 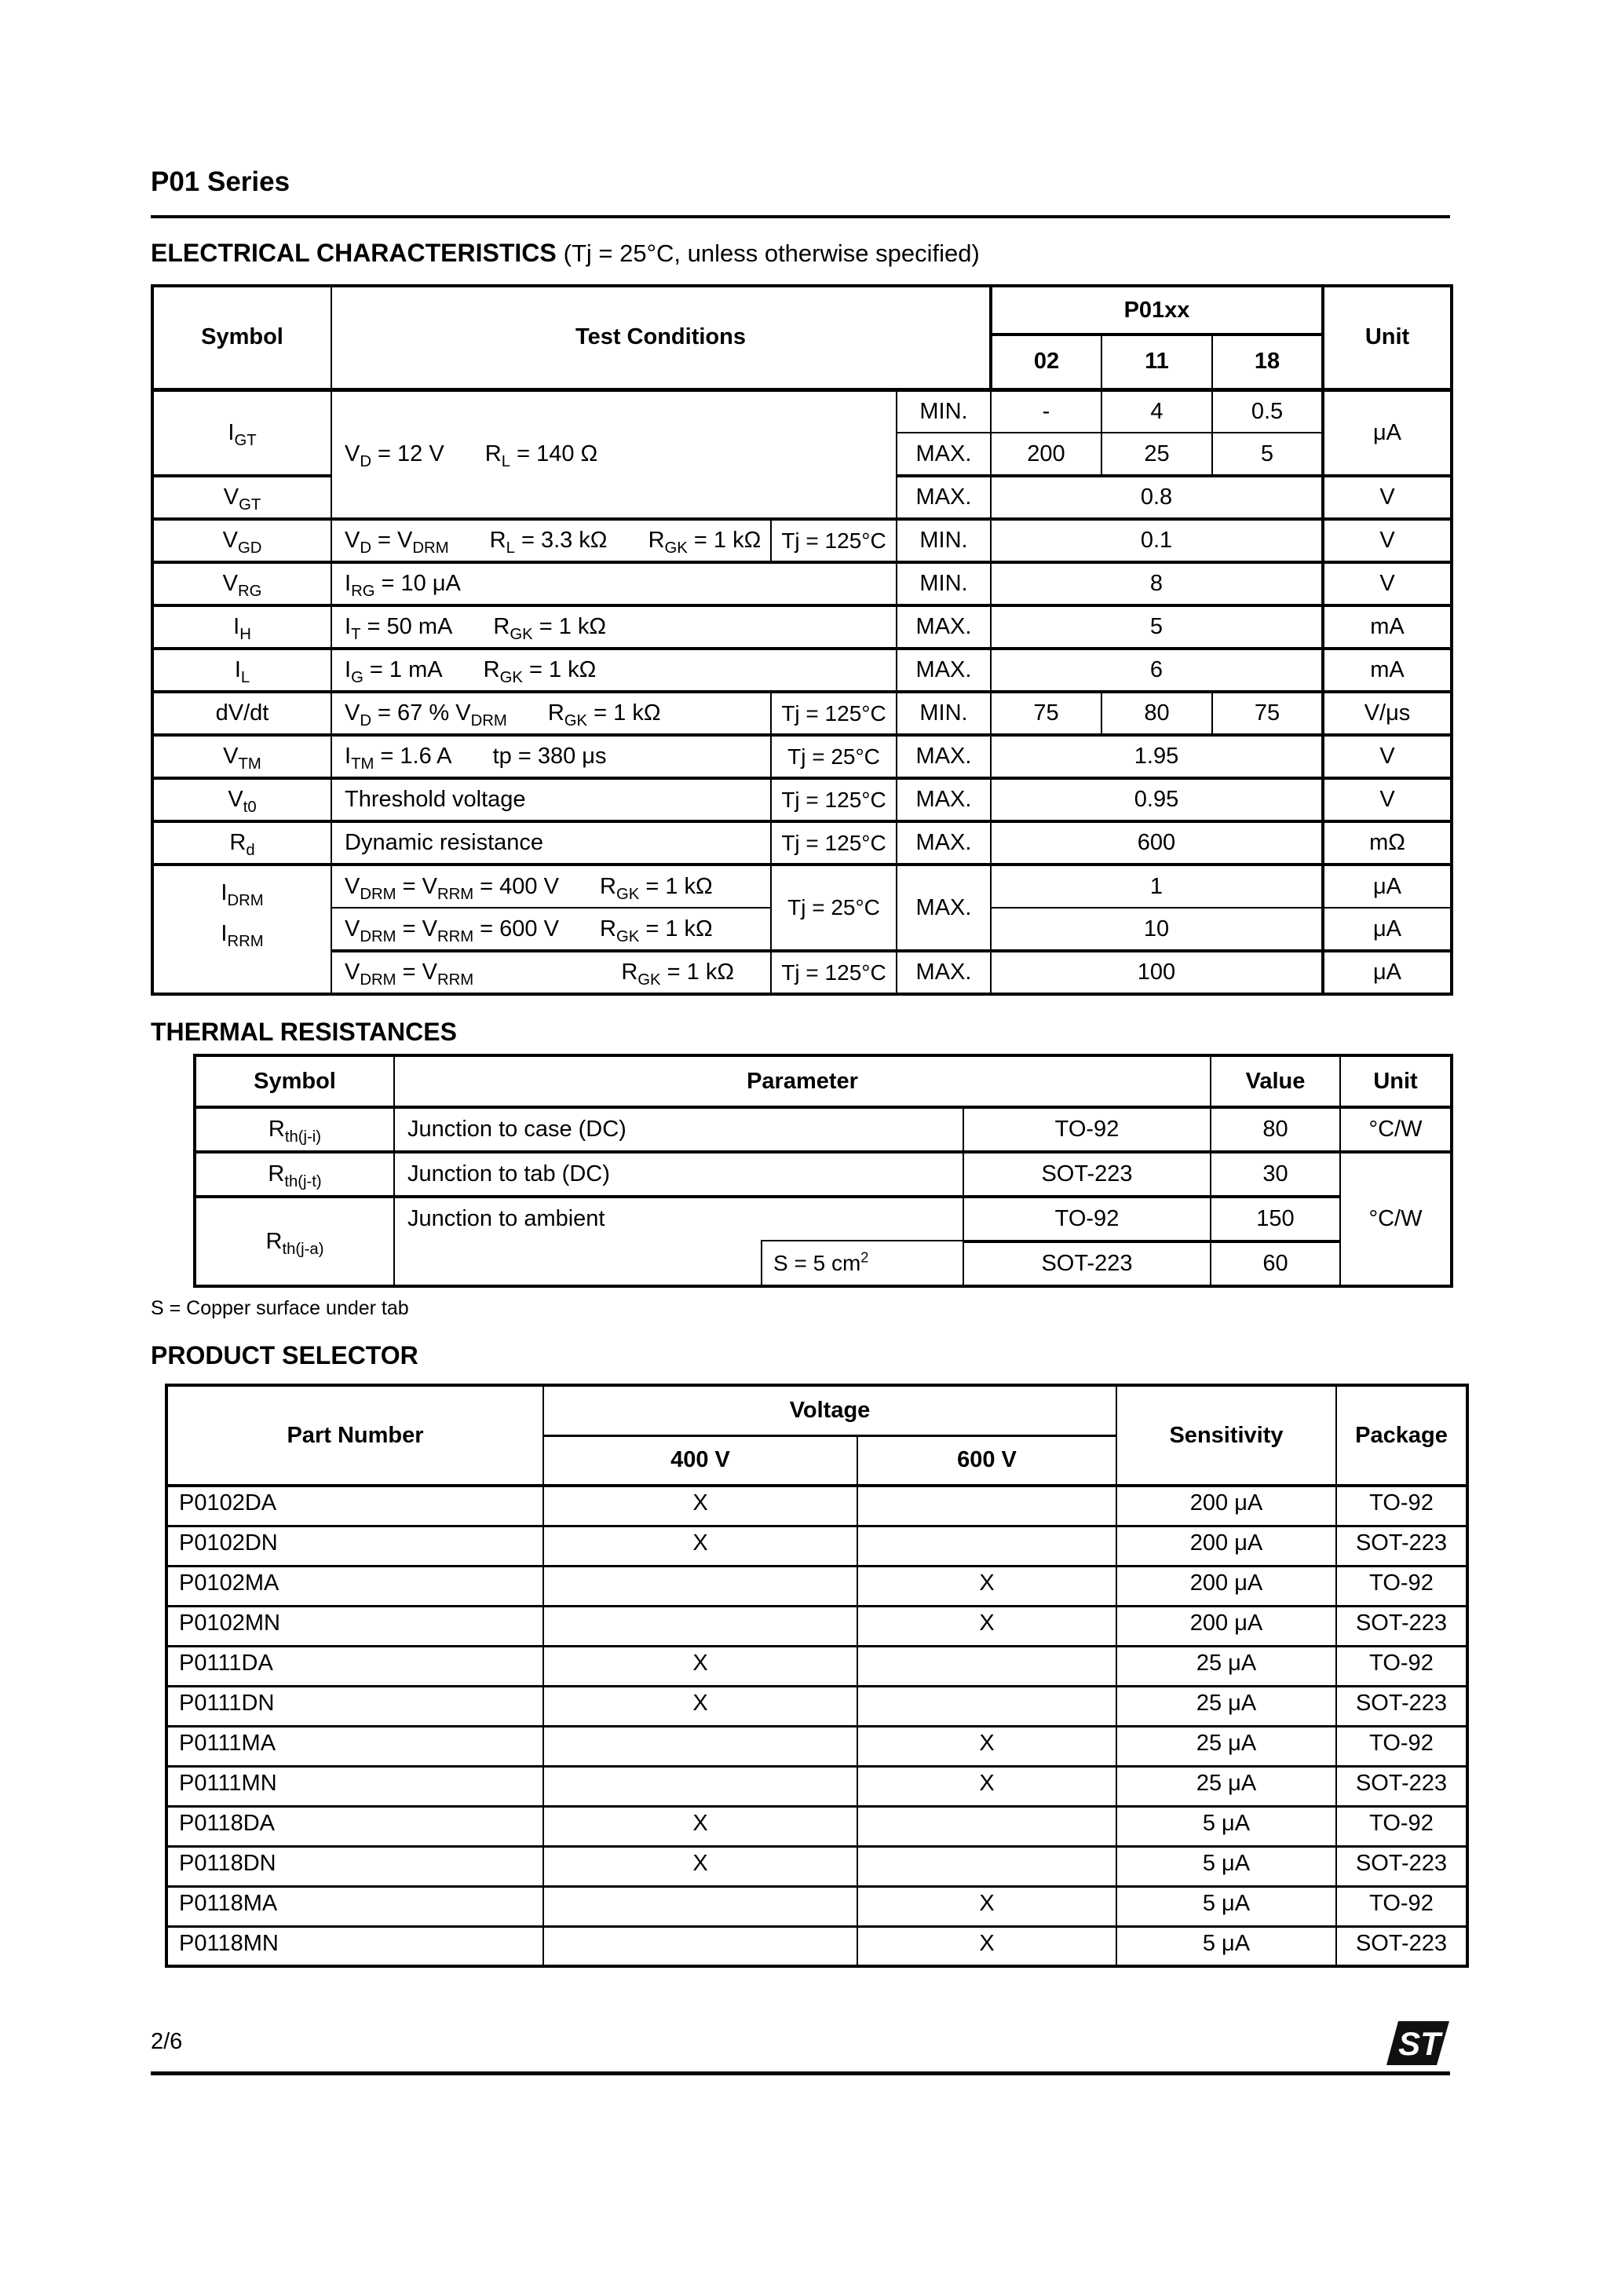 What do you see at coordinates (700, 1461) in the screenshot?
I see `voltage-400-header: 400 V` at bounding box center [700, 1461].